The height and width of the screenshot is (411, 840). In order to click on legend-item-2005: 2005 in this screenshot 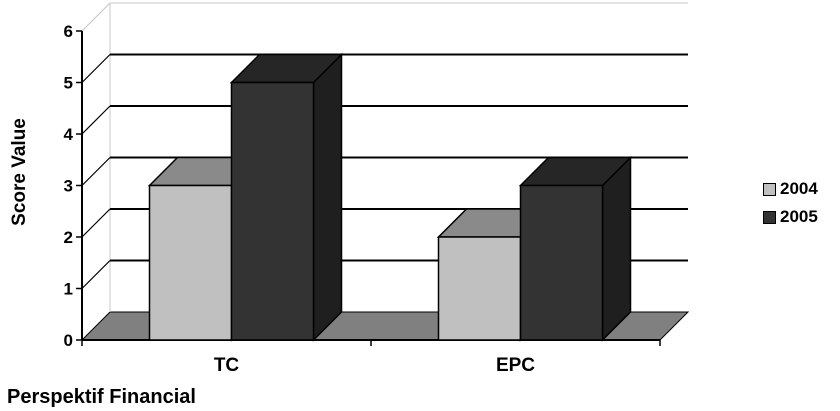, I will do `click(790, 217)`.